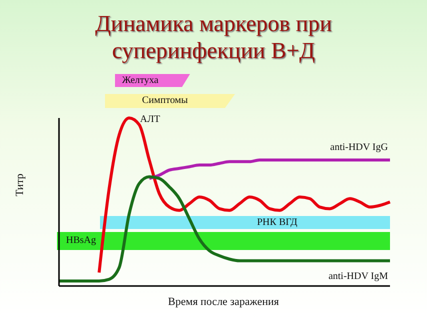  What do you see at coordinates (213, 37) in the screenshot?
I see `chart-title: Динамика маркеров при суперинфекции В+Д` at bounding box center [213, 37].